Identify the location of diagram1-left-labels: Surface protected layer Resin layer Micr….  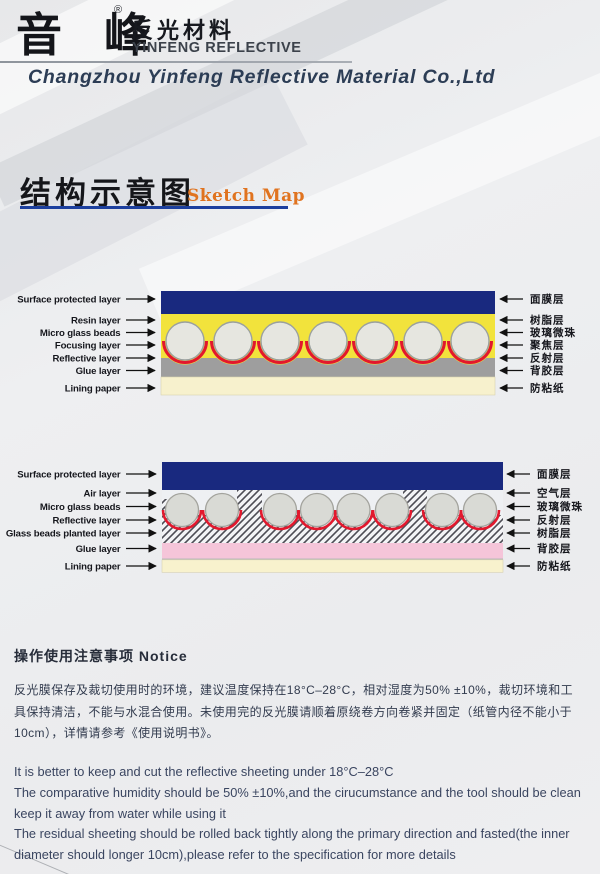
(69, 345).